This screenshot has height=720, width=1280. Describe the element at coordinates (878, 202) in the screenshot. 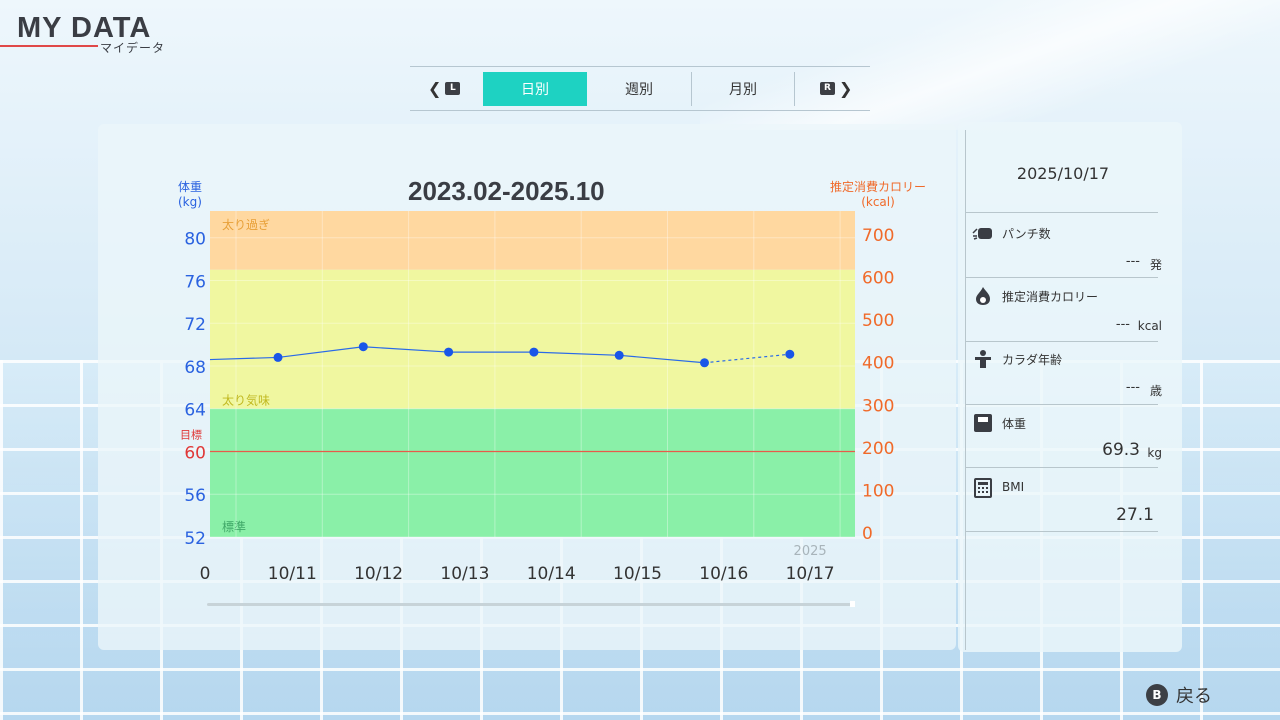

I see `y-right-label-line-2: (kcal)` at that location.